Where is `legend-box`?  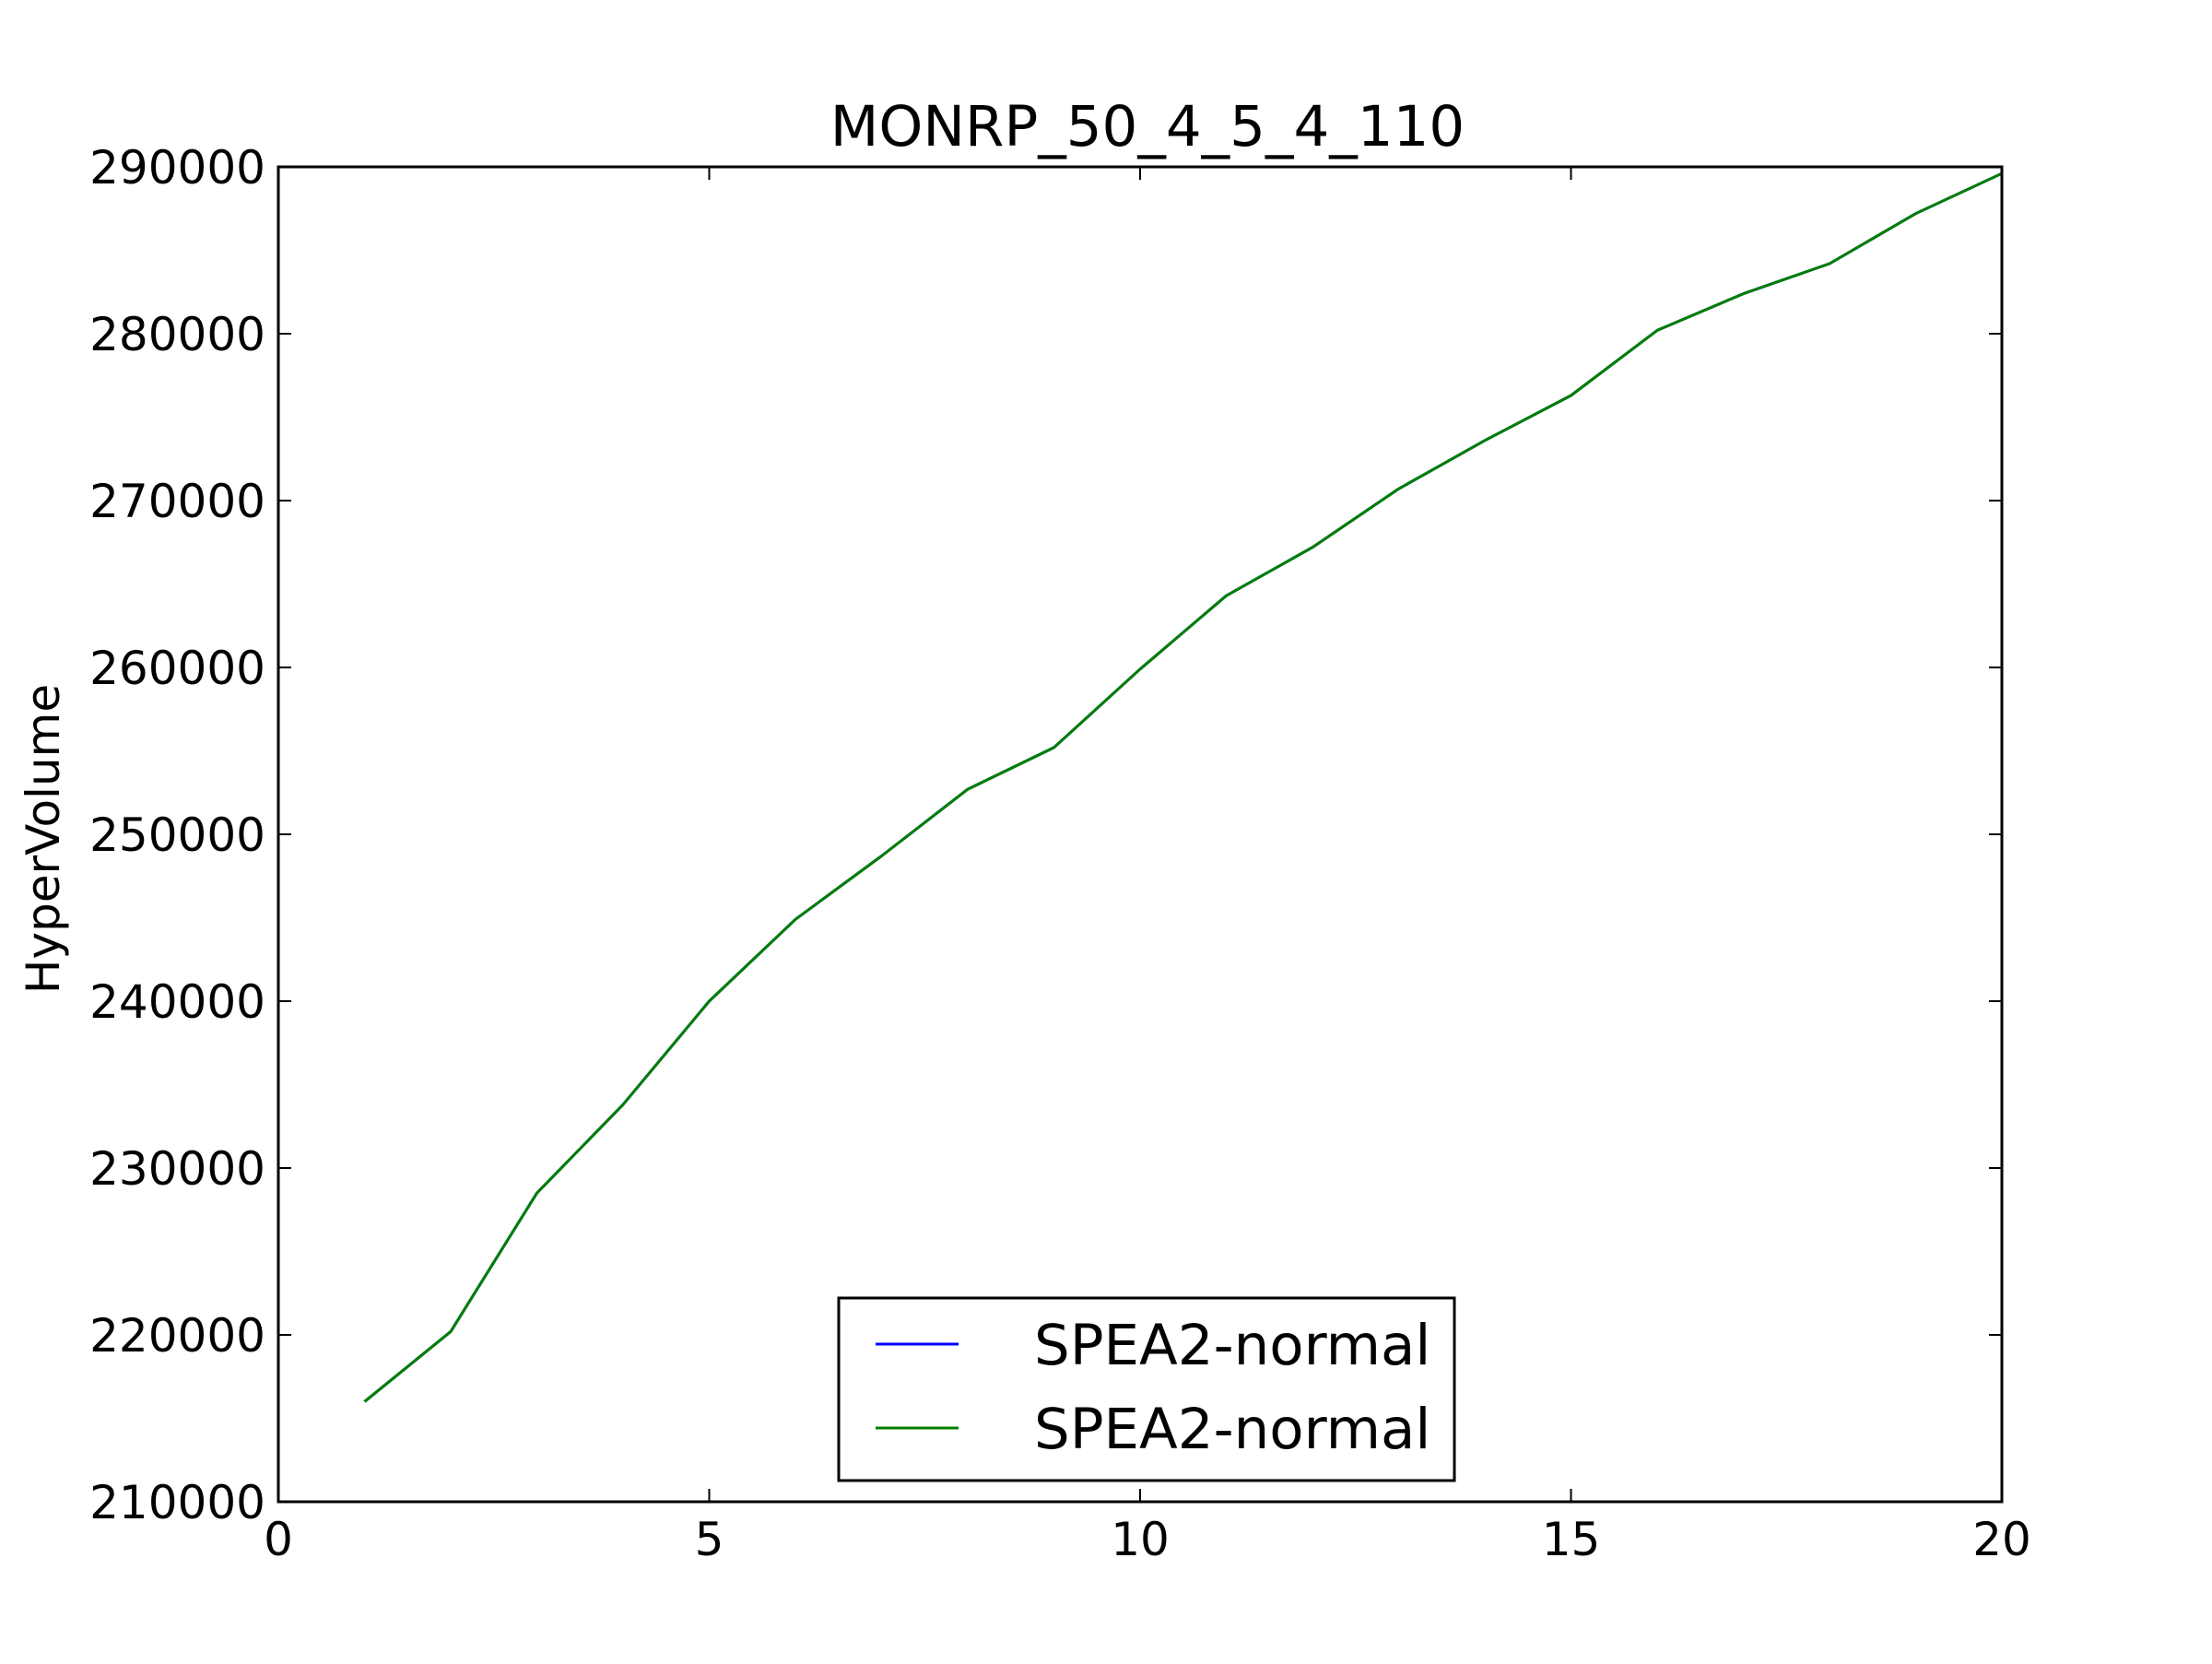
legend-box is located at coordinates (1146, 1389).